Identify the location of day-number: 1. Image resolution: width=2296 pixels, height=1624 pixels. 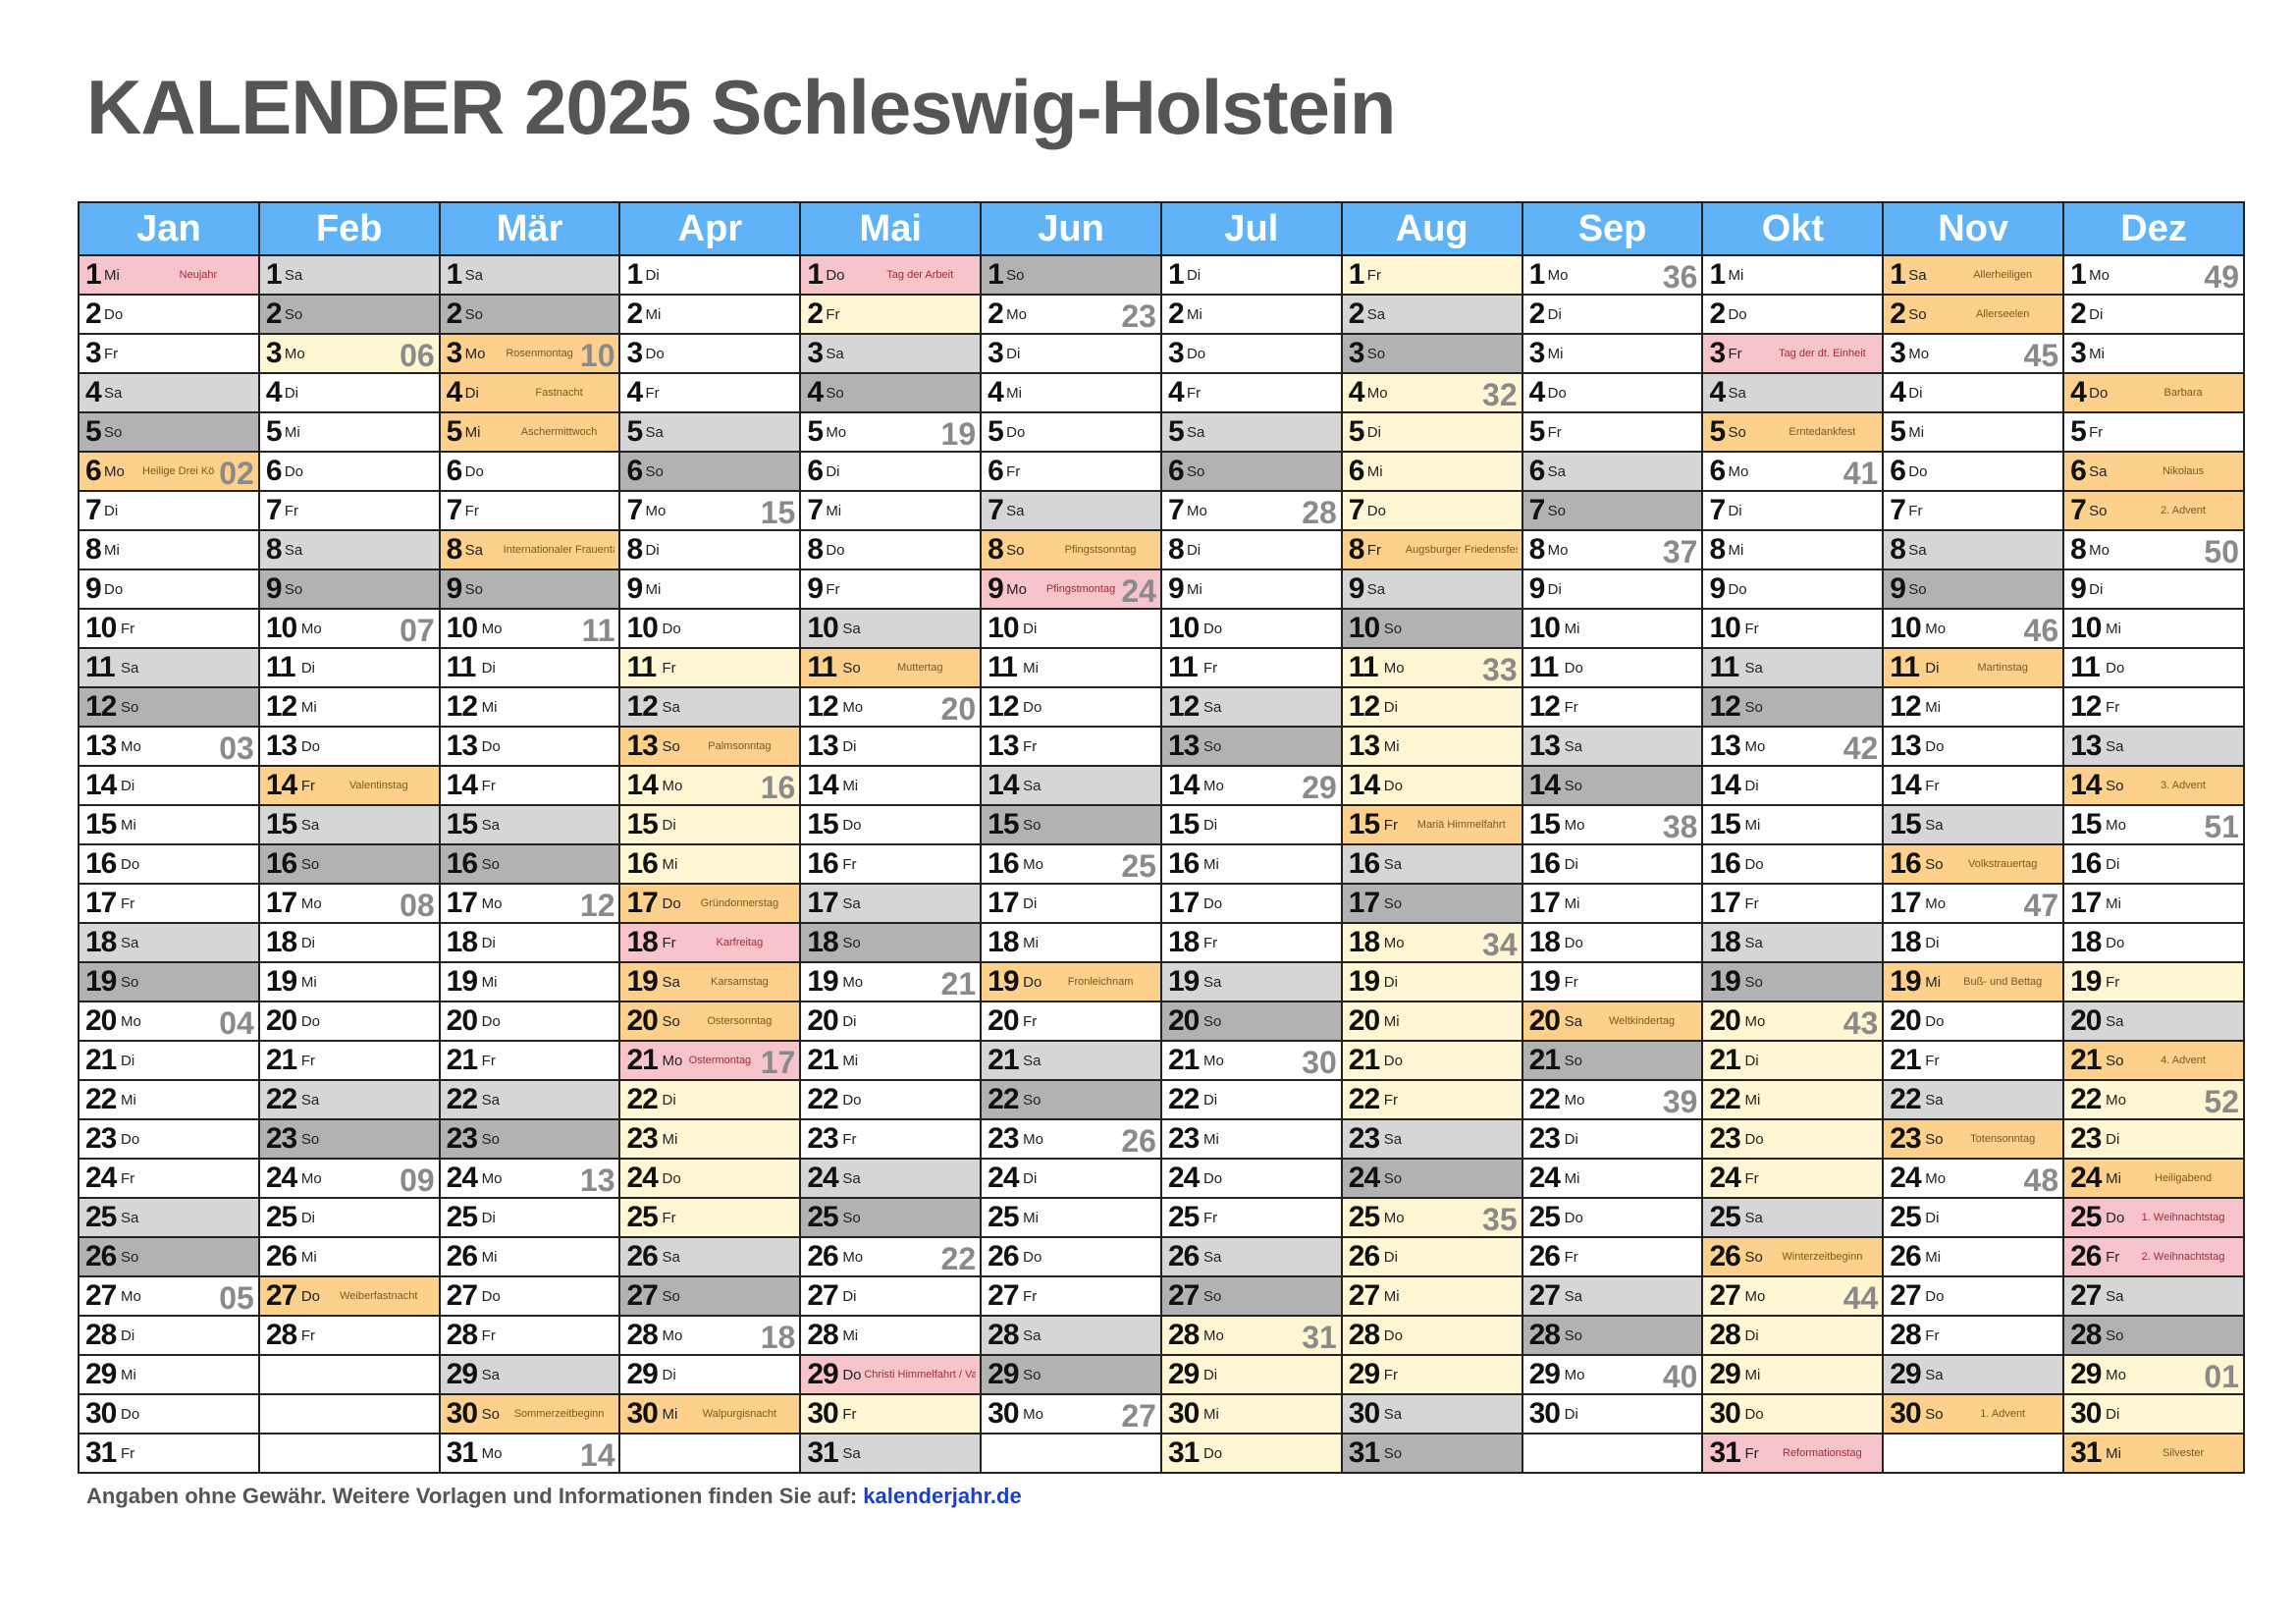
(274, 274).